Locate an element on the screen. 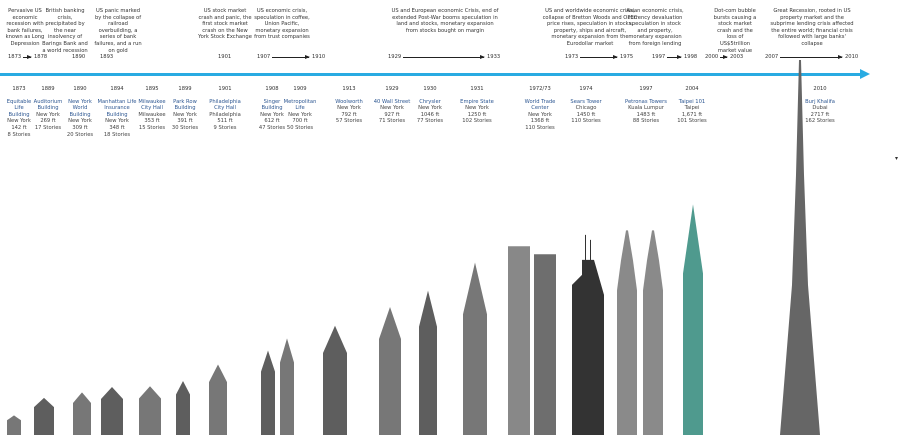 This screenshot has width=900, height=444. building-park-row-building is located at coordinates (183, 408).